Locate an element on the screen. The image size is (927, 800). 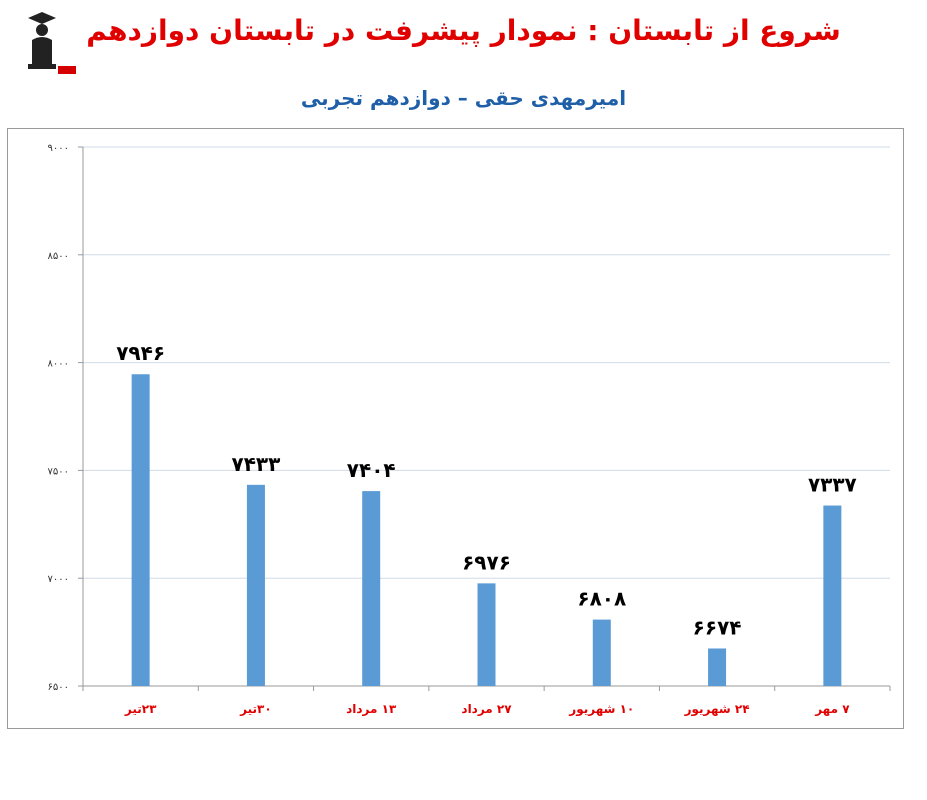
x-tick-label: ۲۷ مرداد is located at coordinates (486, 709).